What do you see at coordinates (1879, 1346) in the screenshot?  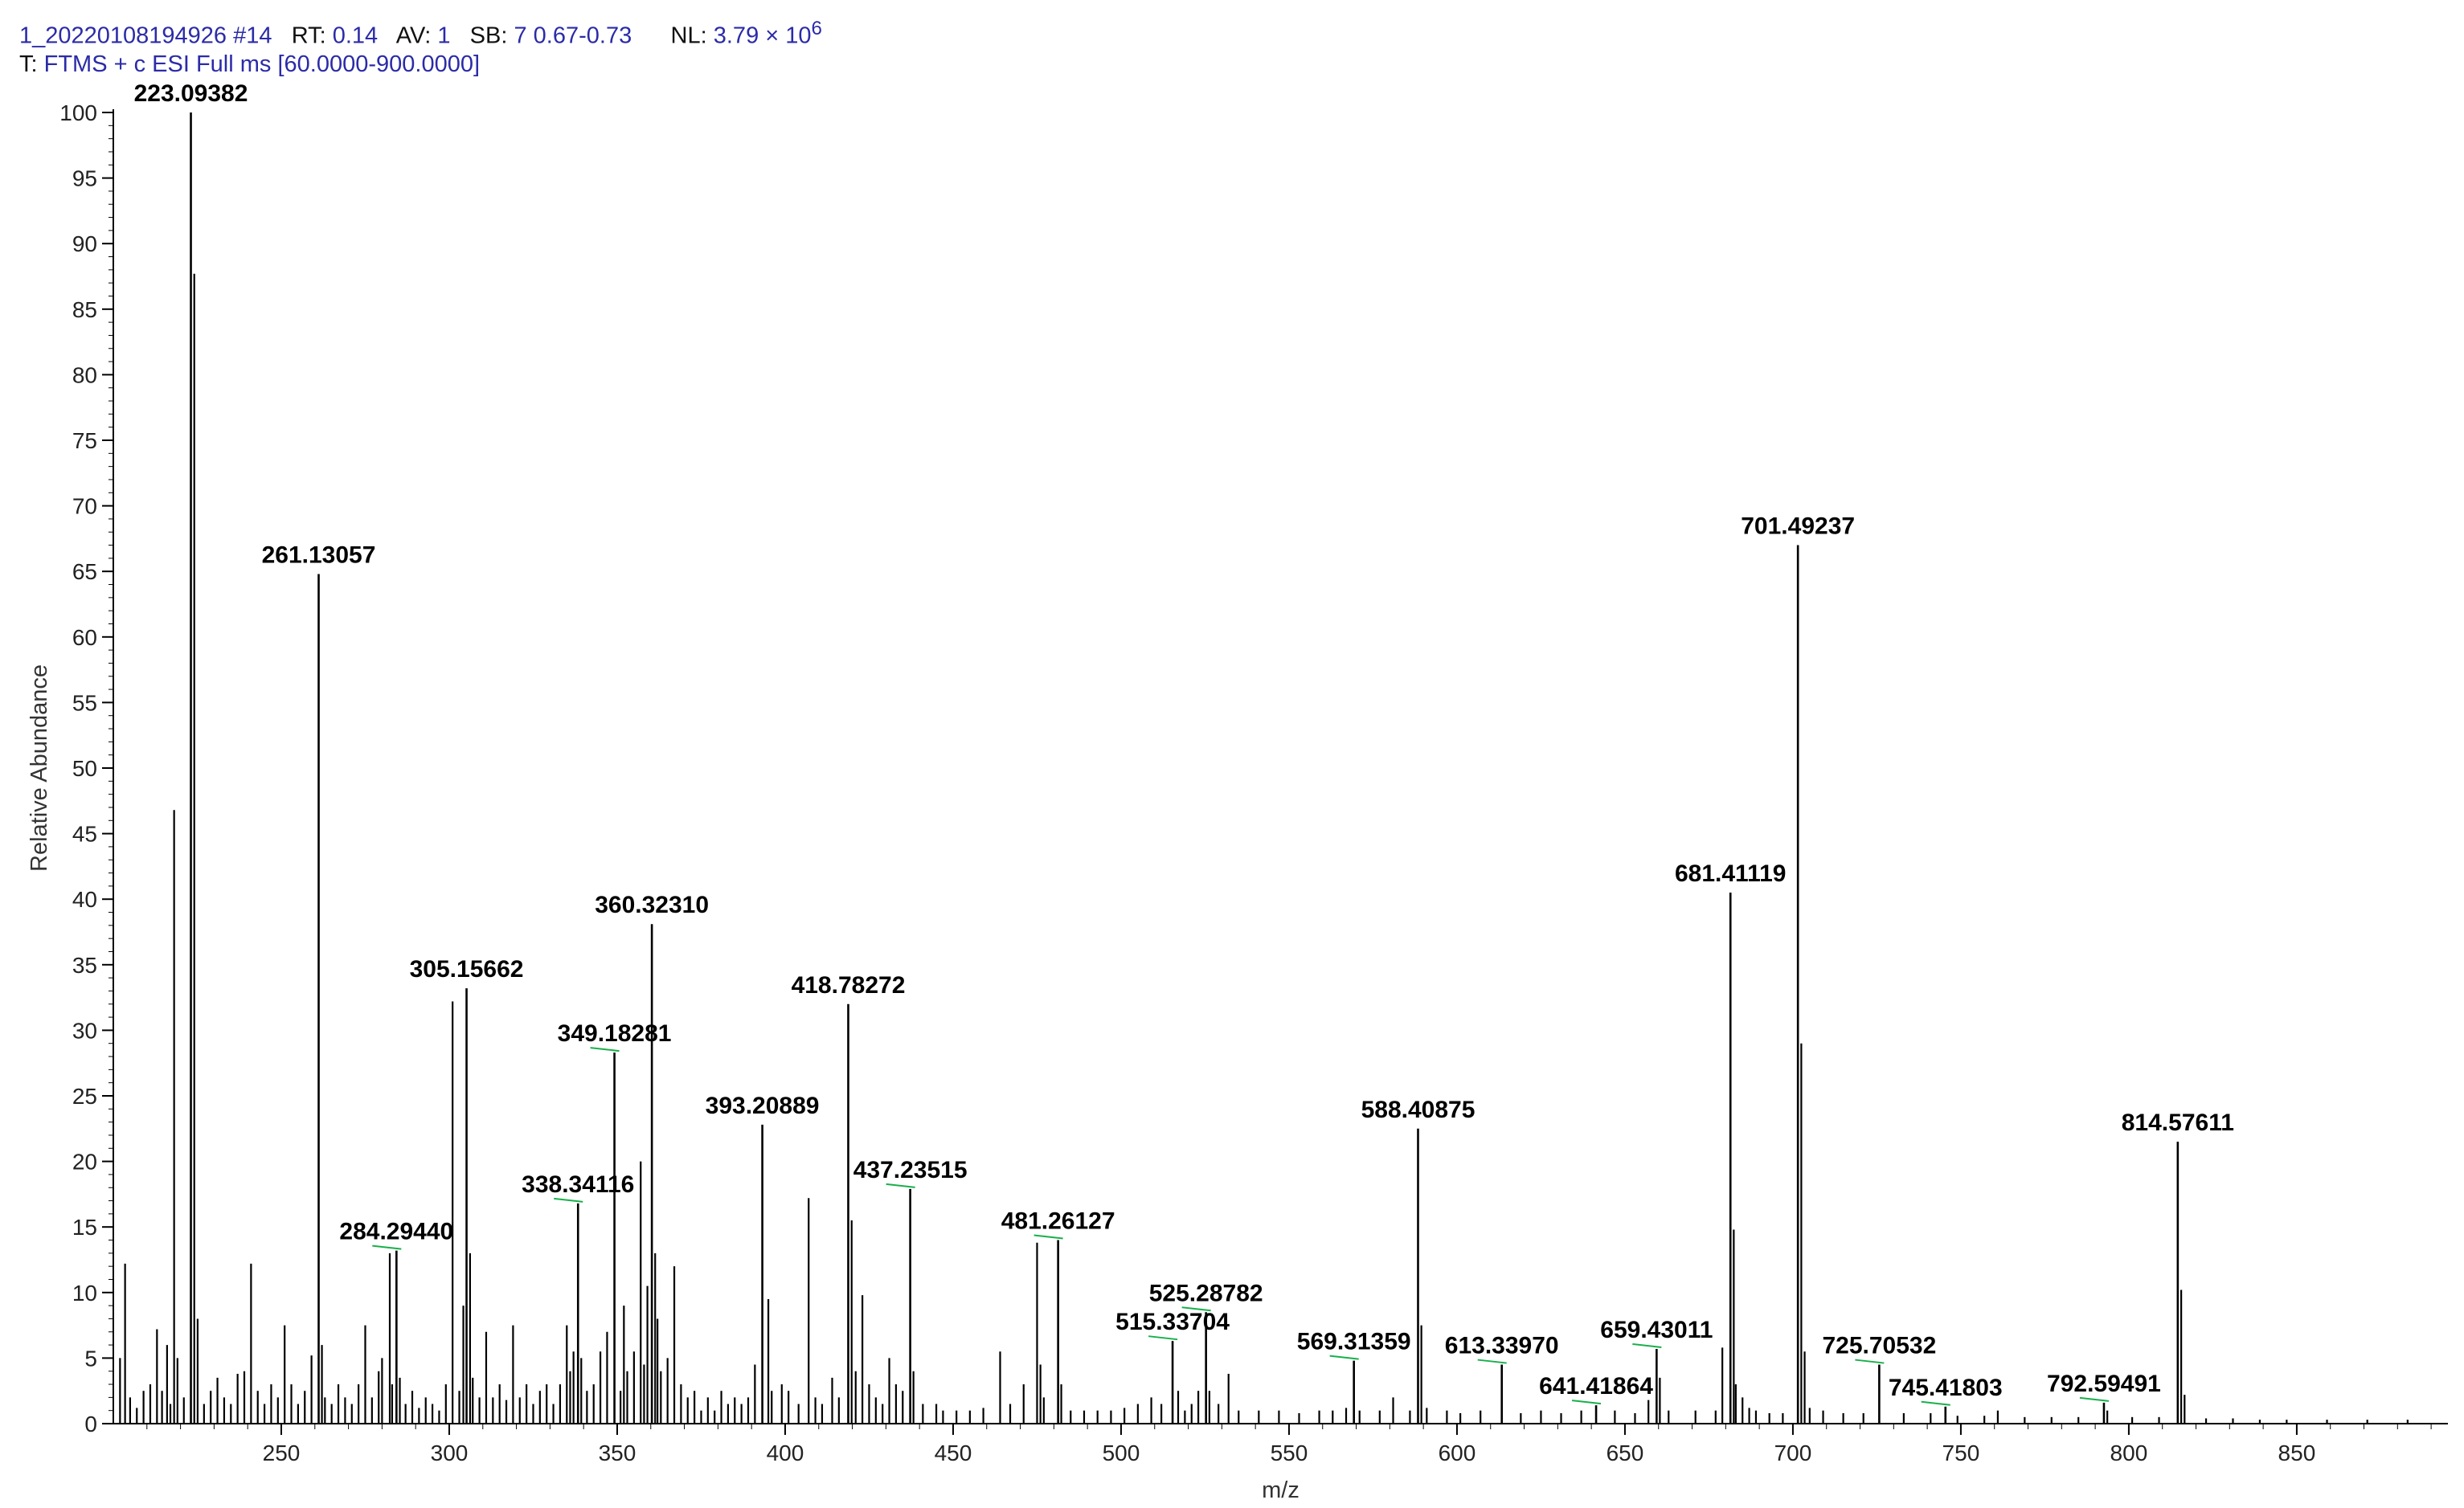 I see `peak-label-725.70532: 725.70532` at bounding box center [1879, 1346].